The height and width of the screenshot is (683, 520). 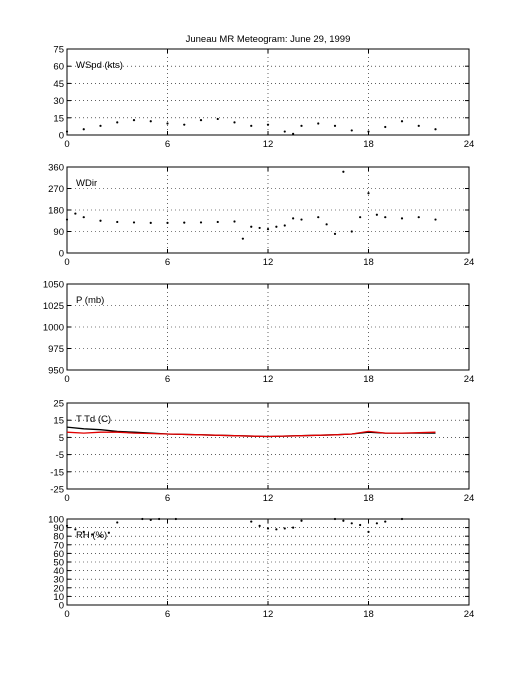 I want to click on y-tick-label: 60, so click(x=58, y=554).